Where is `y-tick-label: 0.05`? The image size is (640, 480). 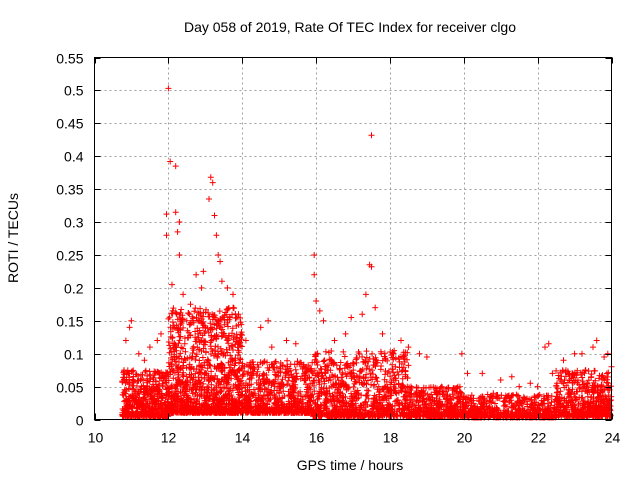 y-tick-label: 0.05 is located at coordinates (69, 388).